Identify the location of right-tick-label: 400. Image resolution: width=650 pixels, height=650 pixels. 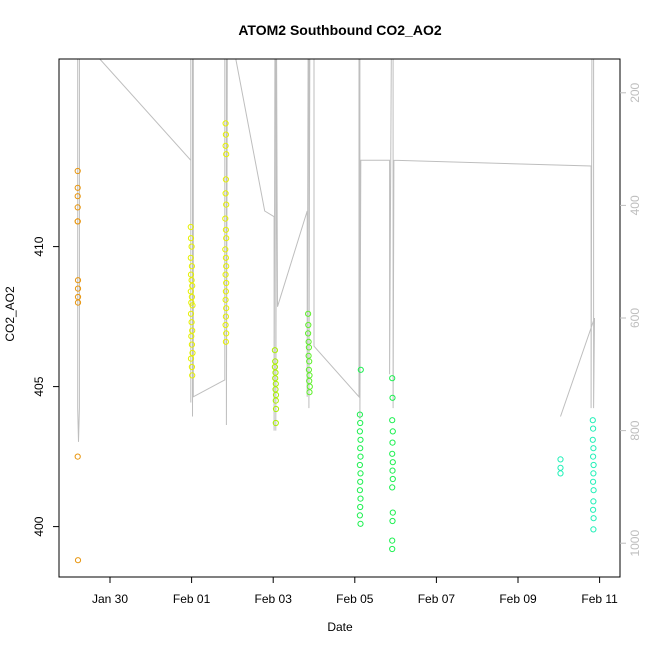
(635, 205).